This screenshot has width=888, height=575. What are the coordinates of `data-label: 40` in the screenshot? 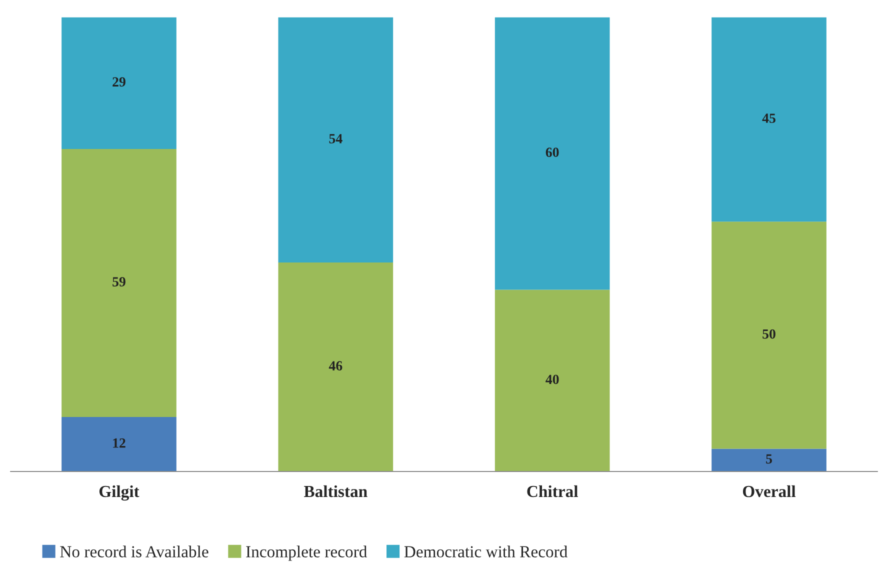 It's located at (552, 379).